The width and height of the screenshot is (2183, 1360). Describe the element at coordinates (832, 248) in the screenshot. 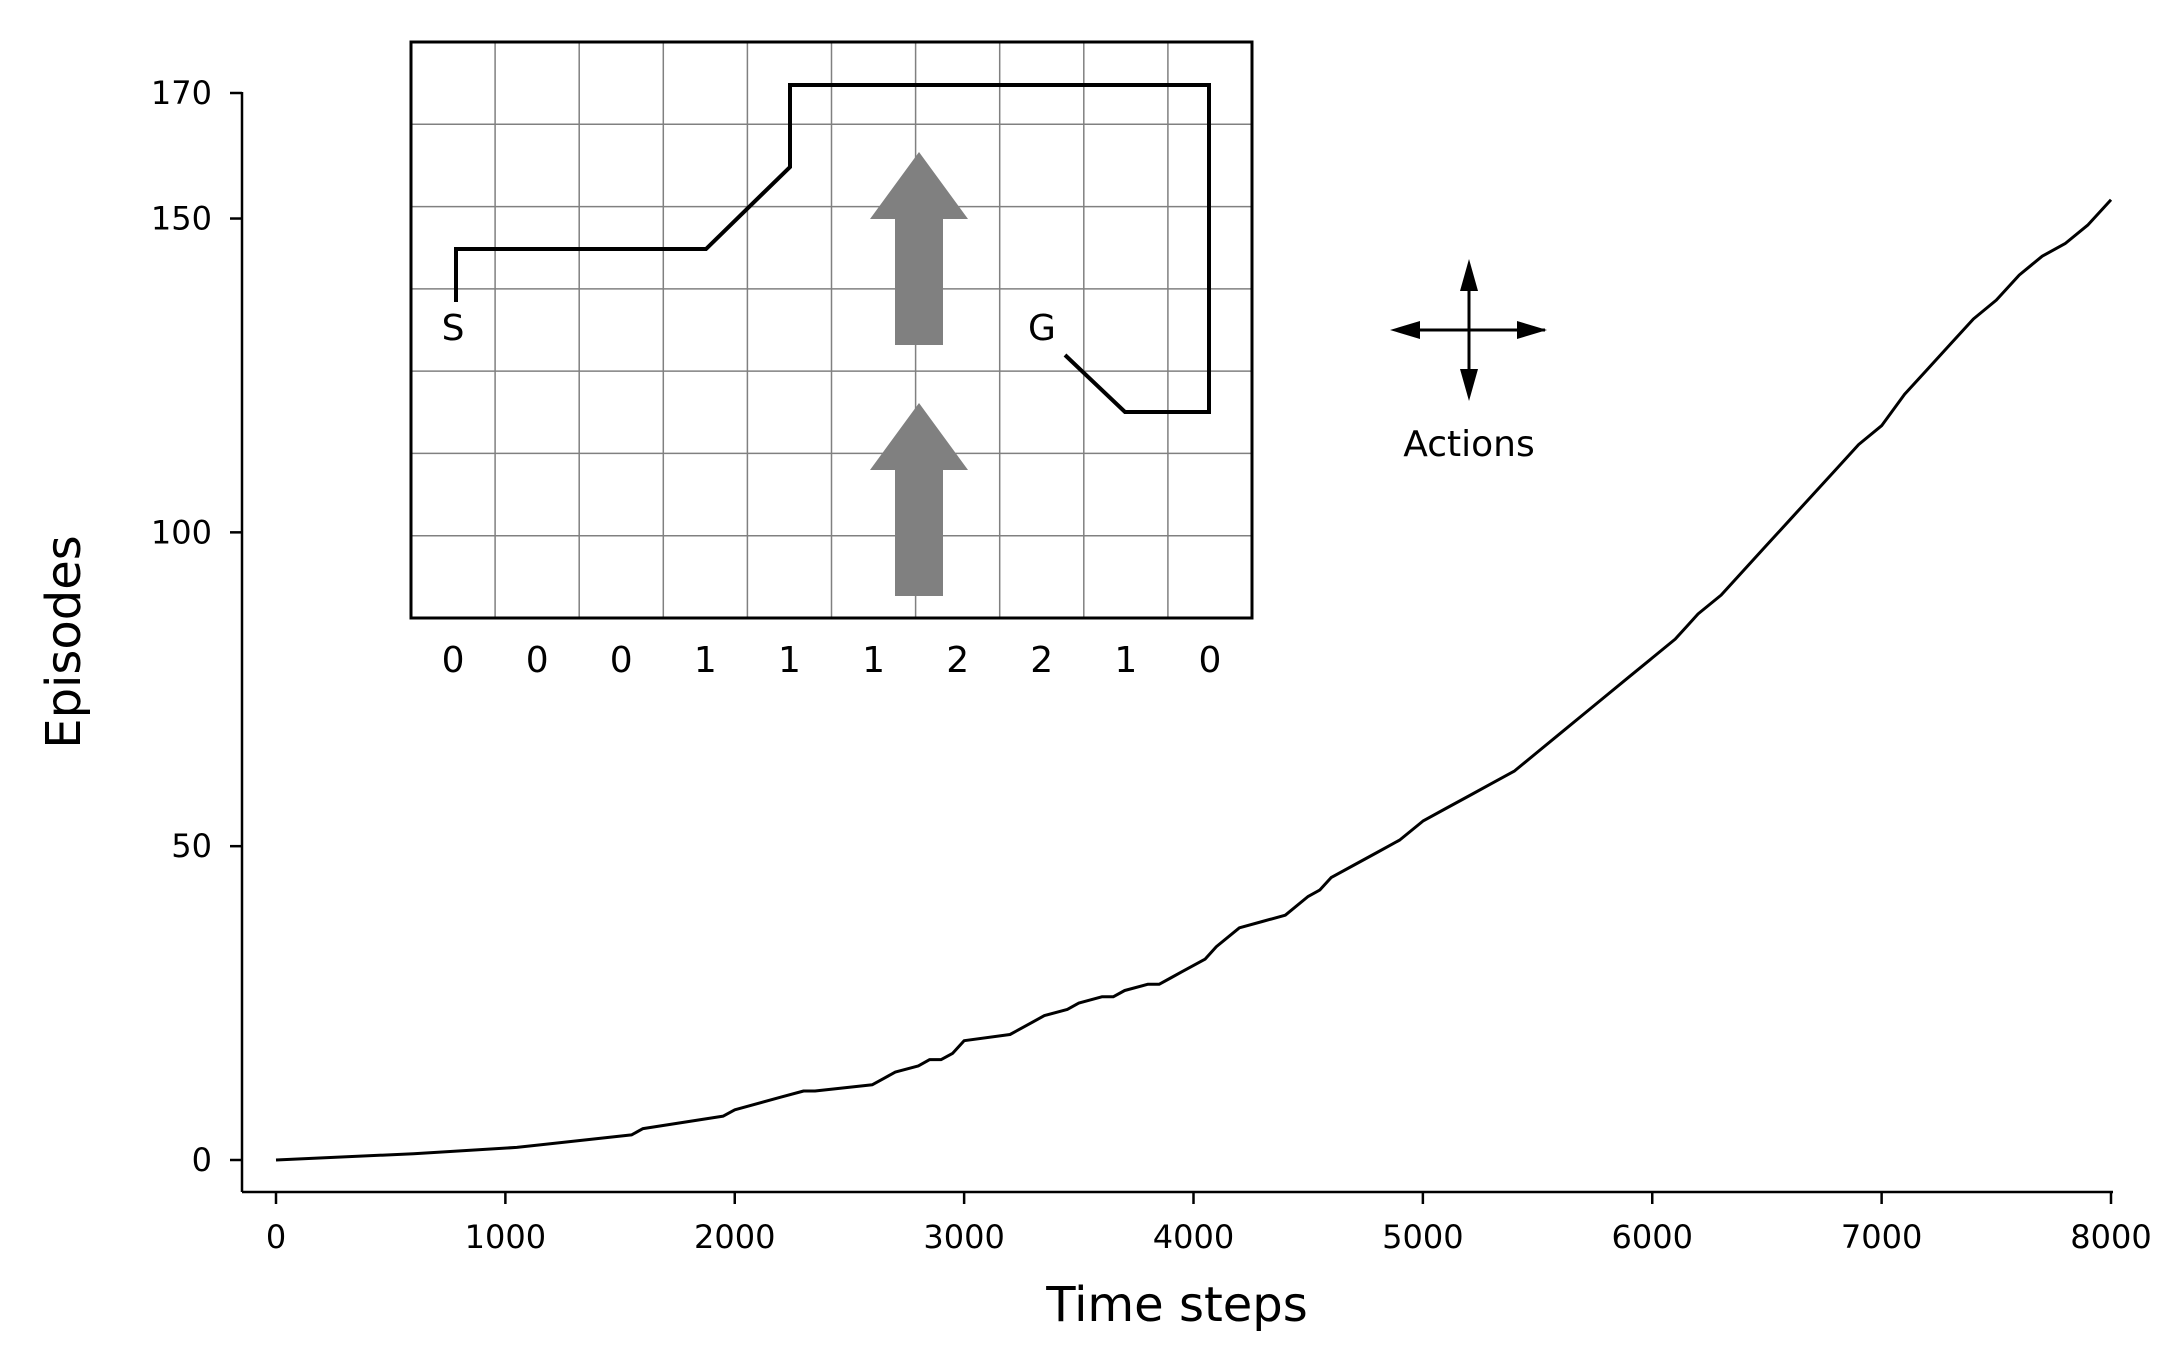

I see `episode-path` at that location.